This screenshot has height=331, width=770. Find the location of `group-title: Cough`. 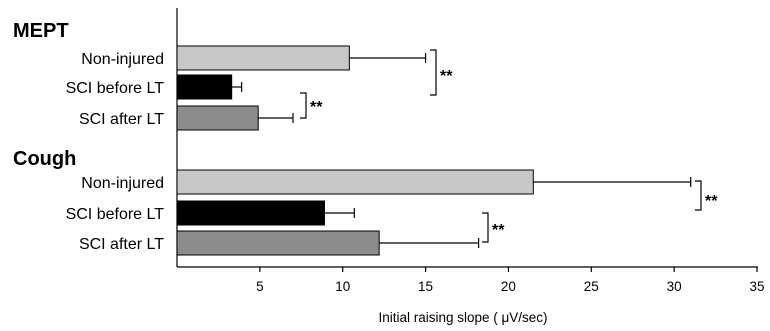

group-title: Cough is located at coordinates (44, 159).